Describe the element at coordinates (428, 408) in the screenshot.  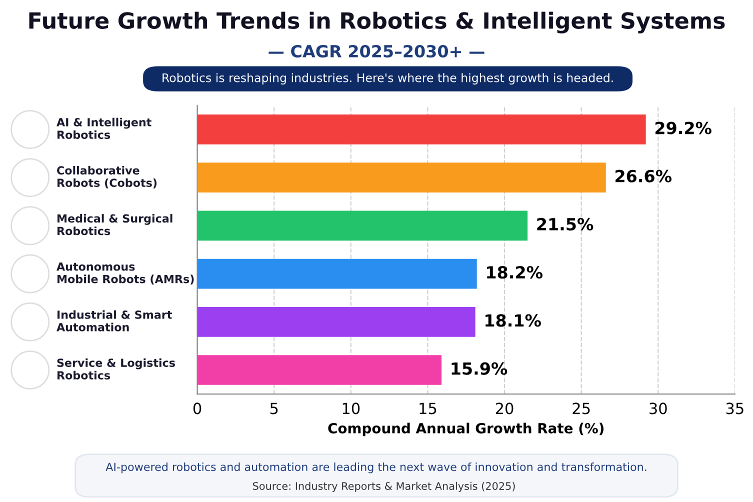
I see `x-tick-label: 15` at that location.